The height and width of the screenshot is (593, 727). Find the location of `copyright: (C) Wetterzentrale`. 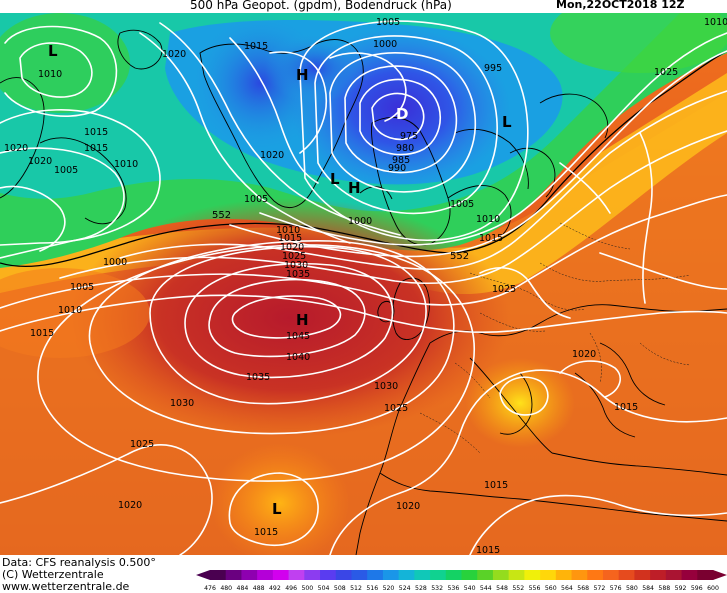

copyright: (C) Wetterzentrale is located at coordinates (53, 574).